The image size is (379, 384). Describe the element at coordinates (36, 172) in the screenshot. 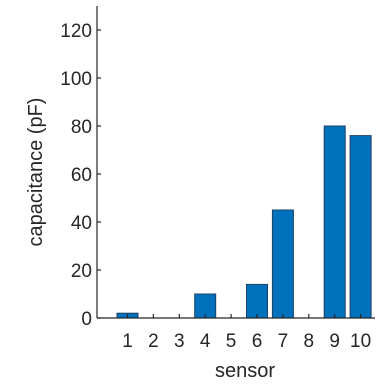

I see `y-axis-title: capacitance (pF)` at that location.